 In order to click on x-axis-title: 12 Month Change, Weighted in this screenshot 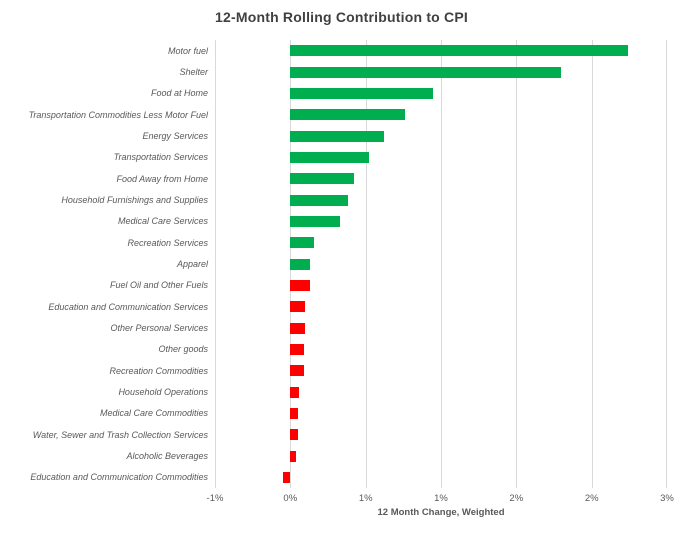, I will do `click(441, 512)`.